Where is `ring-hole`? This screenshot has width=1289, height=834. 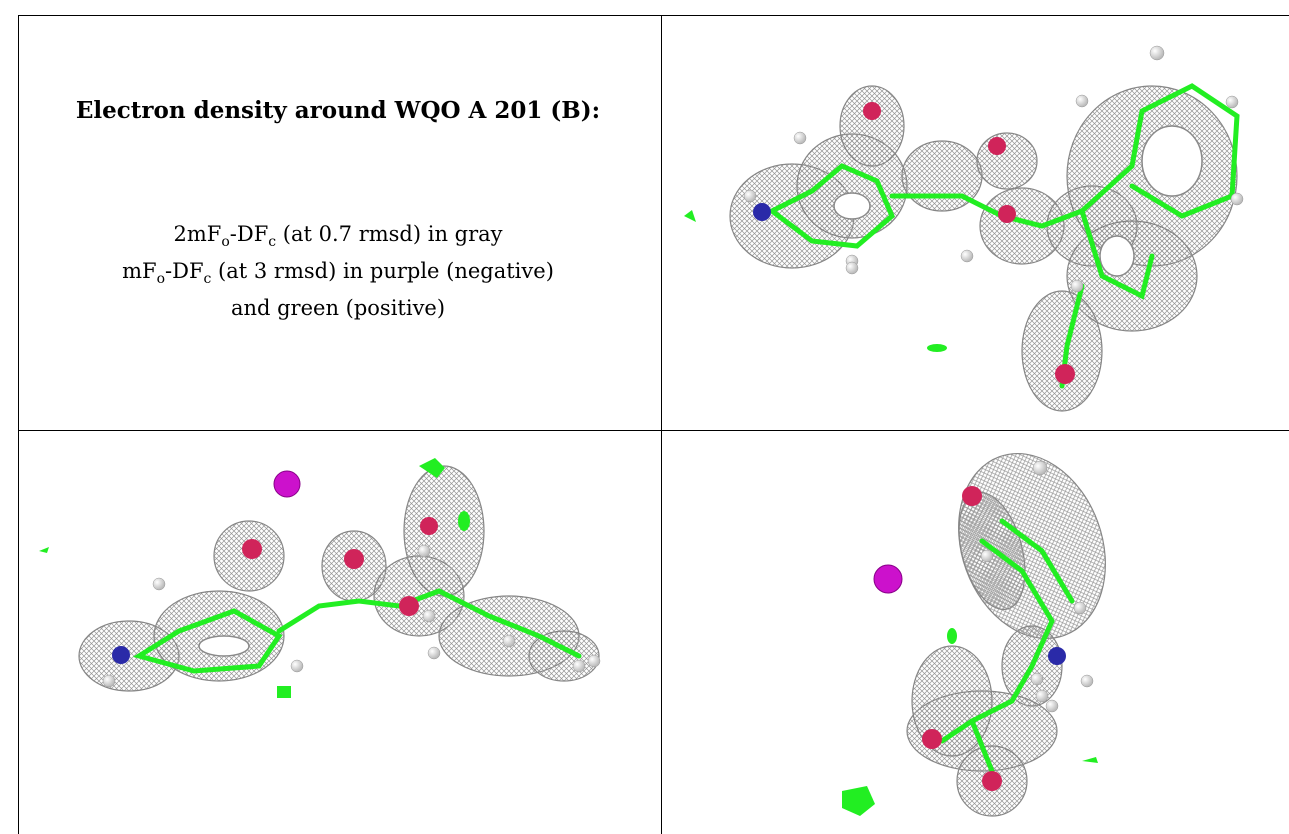 ring-hole is located at coordinates (224, 646).